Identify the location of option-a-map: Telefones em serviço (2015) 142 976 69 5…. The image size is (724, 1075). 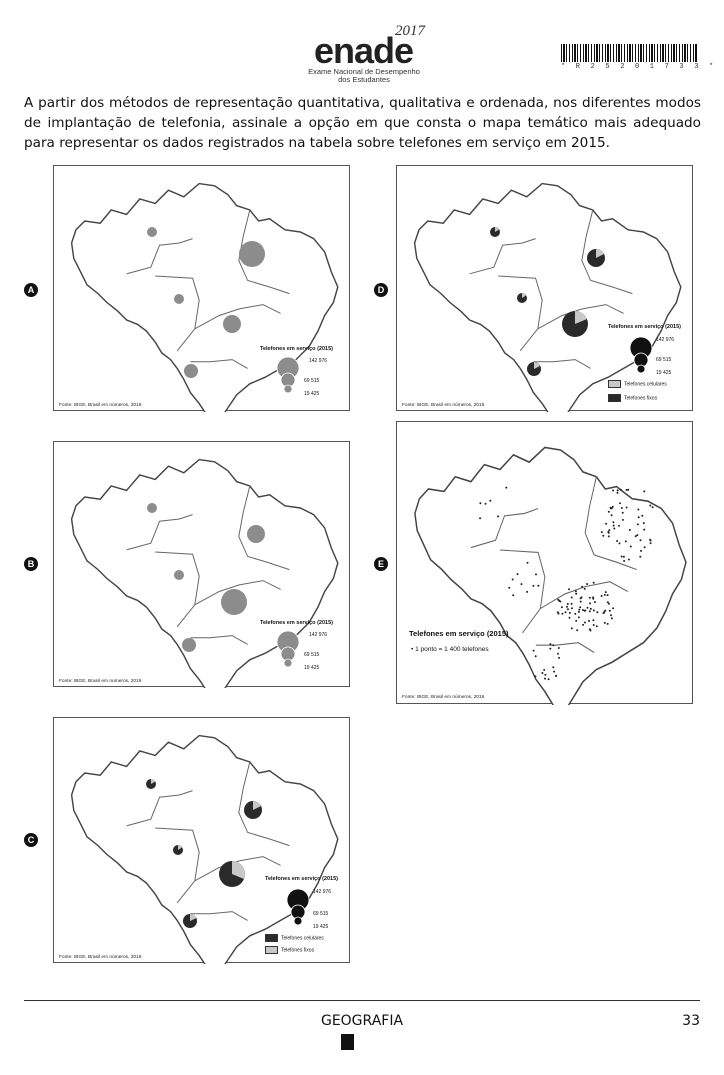
(201, 288).